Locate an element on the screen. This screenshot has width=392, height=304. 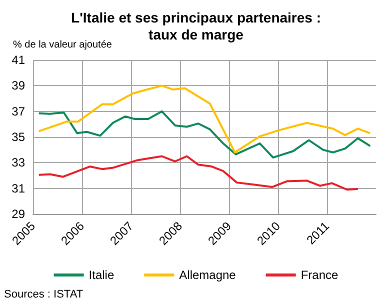
y-tick-label: 29 is located at coordinates (19, 214).